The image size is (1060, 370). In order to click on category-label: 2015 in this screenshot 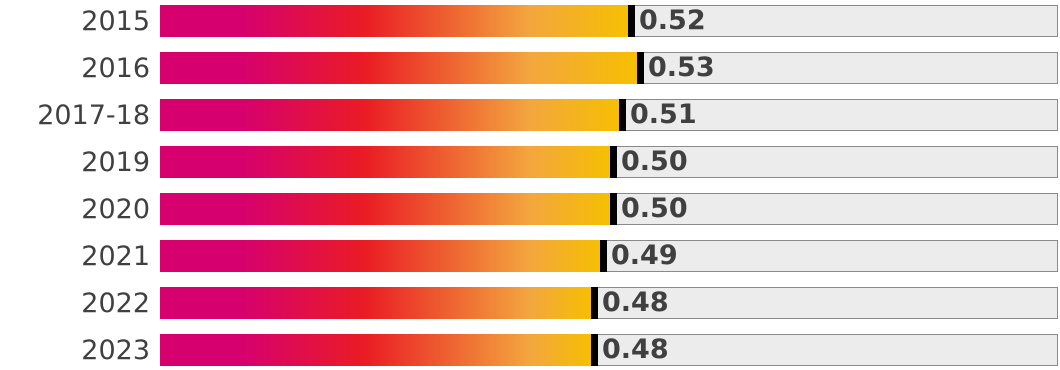, I will do `click(115, 21)`.